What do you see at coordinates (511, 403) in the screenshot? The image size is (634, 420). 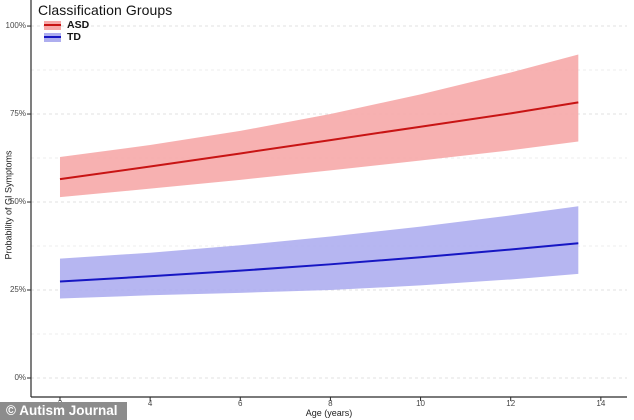 I see `x-tick-label: 12` at bounding box center [511, 403].